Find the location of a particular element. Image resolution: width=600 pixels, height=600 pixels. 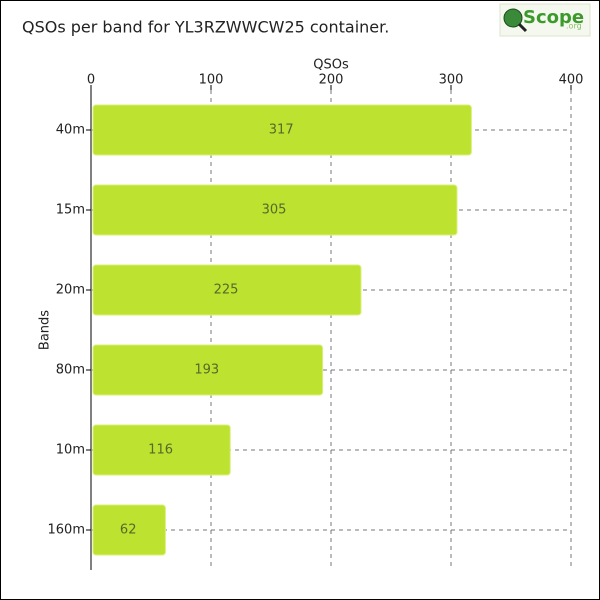

value-label: 193 is located at coordinates (206, 370).